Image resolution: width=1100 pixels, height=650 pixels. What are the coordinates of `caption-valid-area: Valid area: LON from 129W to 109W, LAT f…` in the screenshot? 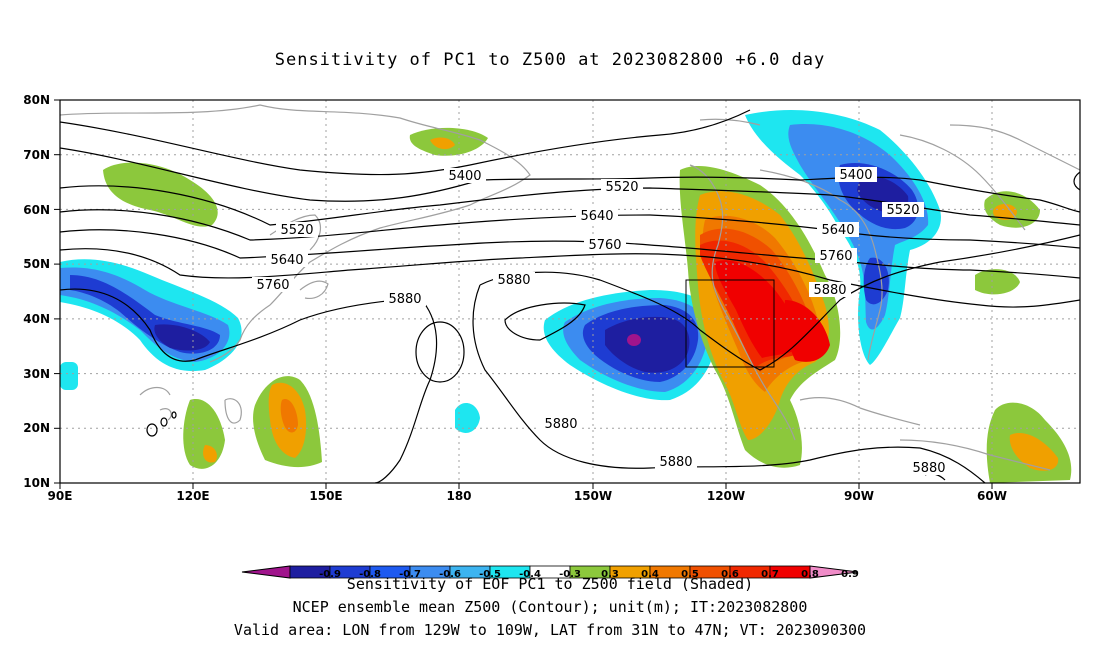 It's located at (550, 630).